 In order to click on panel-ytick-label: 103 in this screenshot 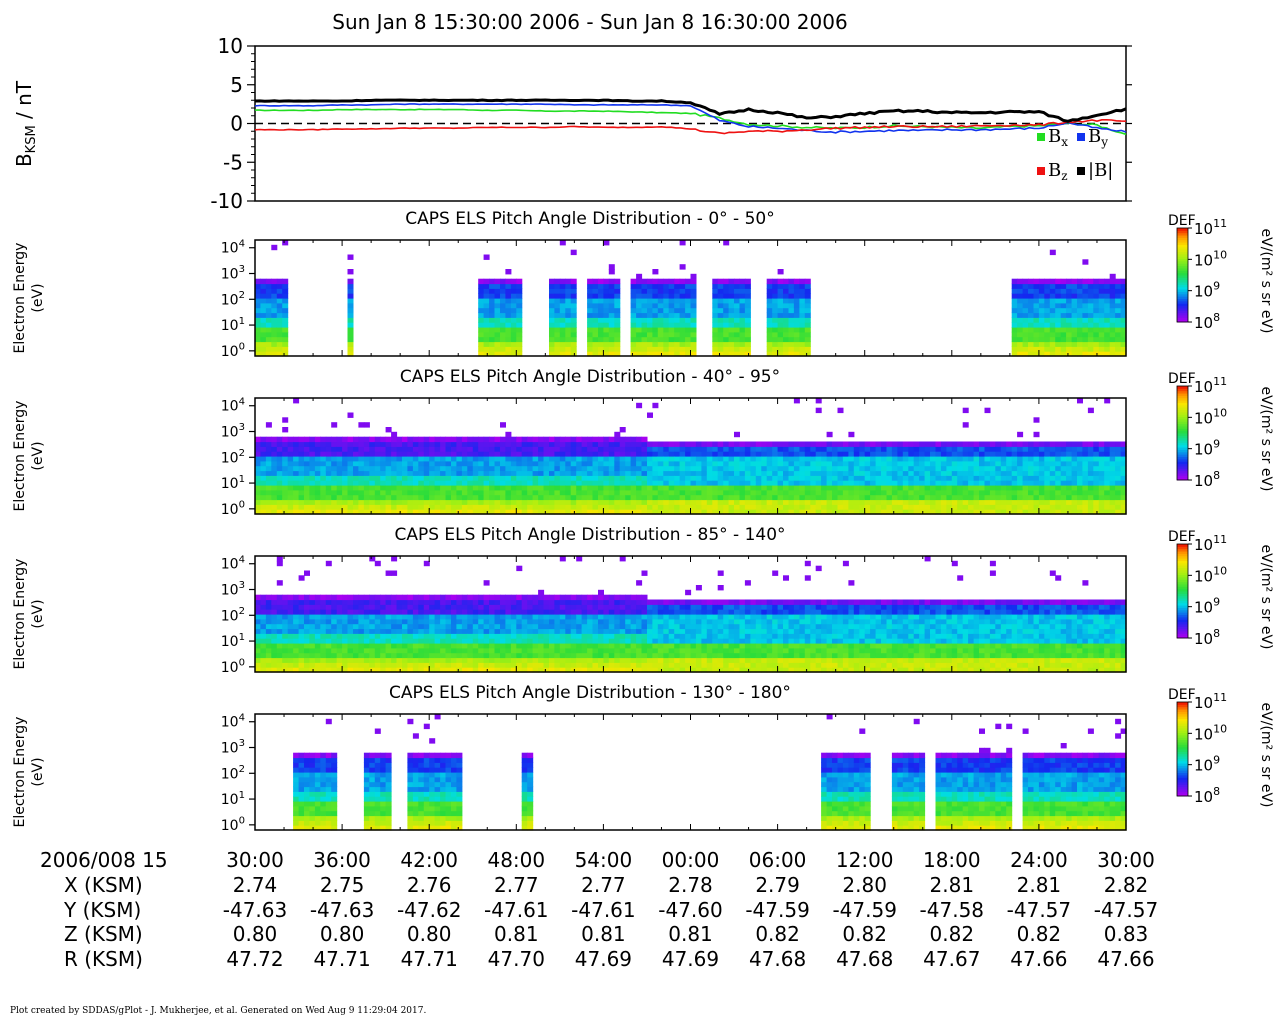, I will do `click(233, 431)`.